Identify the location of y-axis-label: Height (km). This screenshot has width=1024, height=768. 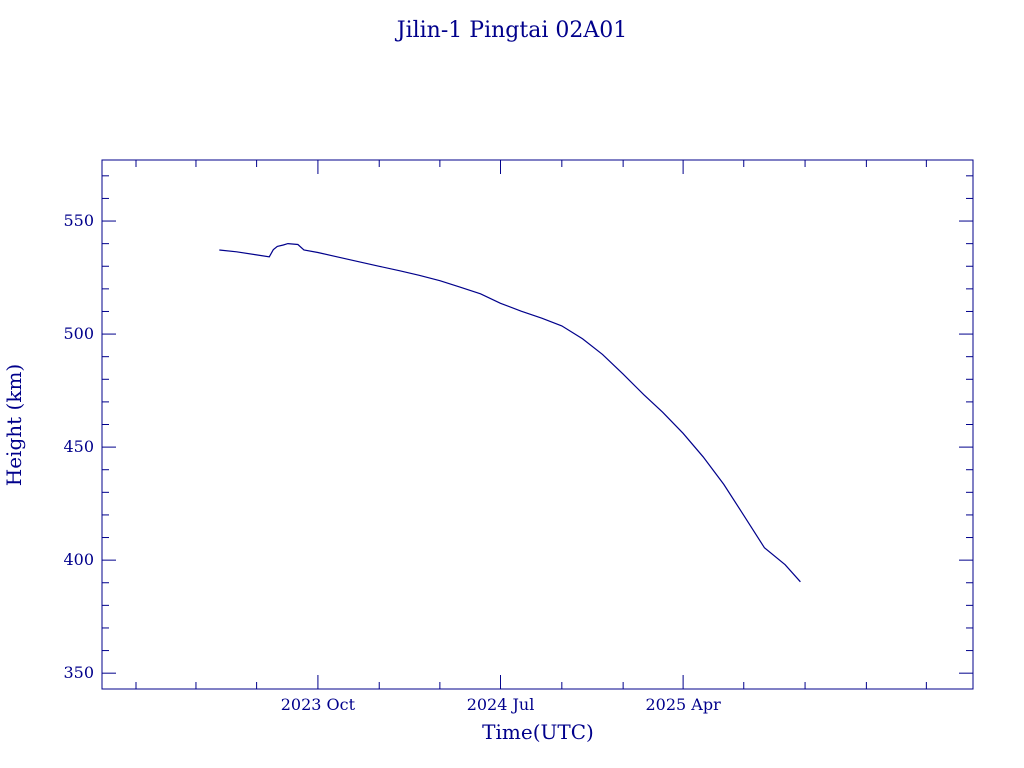
(14, 425).